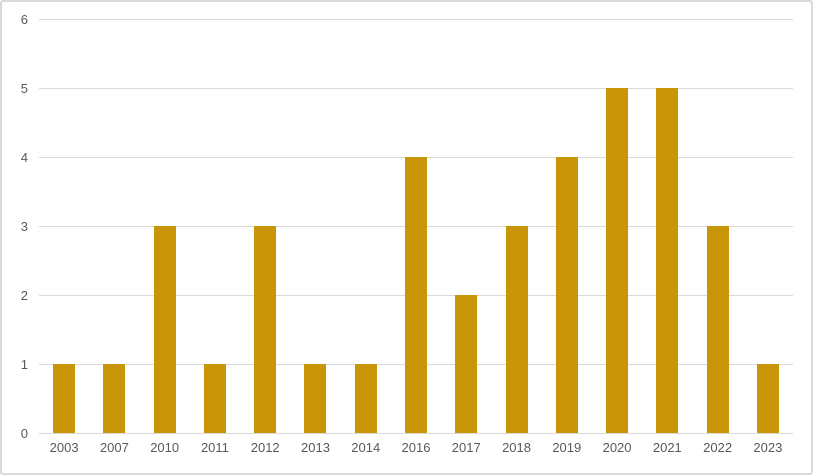 The width and height of the screenshot is (813, 475). Describe the element at coordinates (315, 447) in the screenshot. I see `x-tick-label: 2013` at that location.